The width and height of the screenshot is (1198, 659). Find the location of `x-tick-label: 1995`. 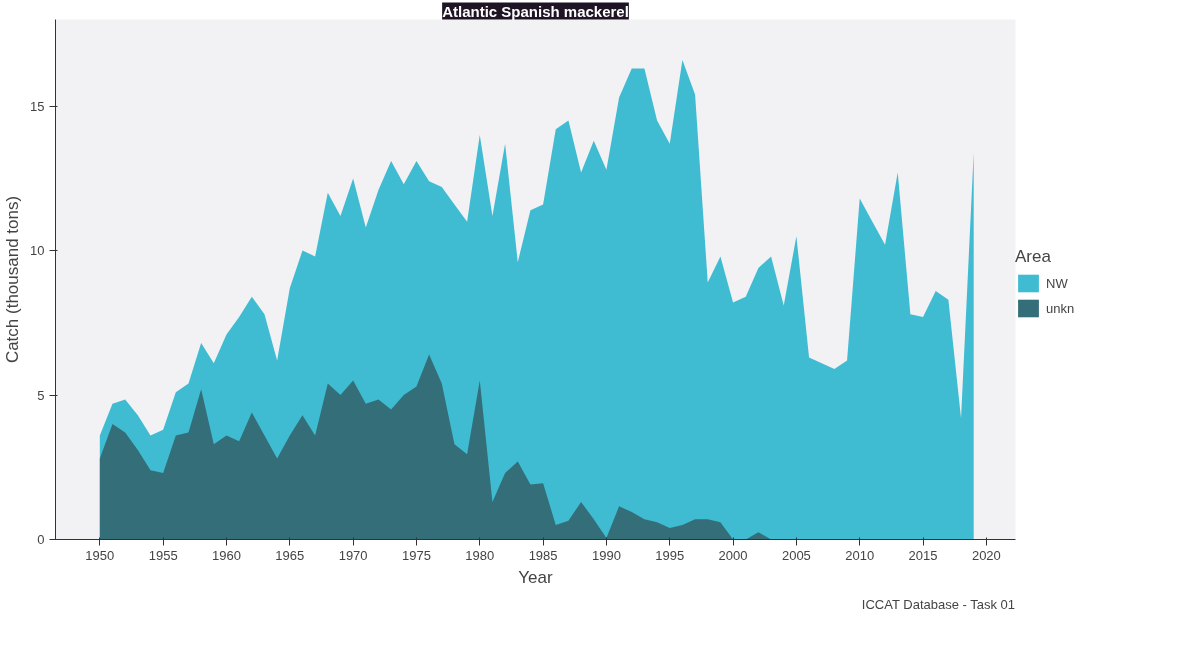

x-tick-label: 1995 is located at coordinates (670, 555).